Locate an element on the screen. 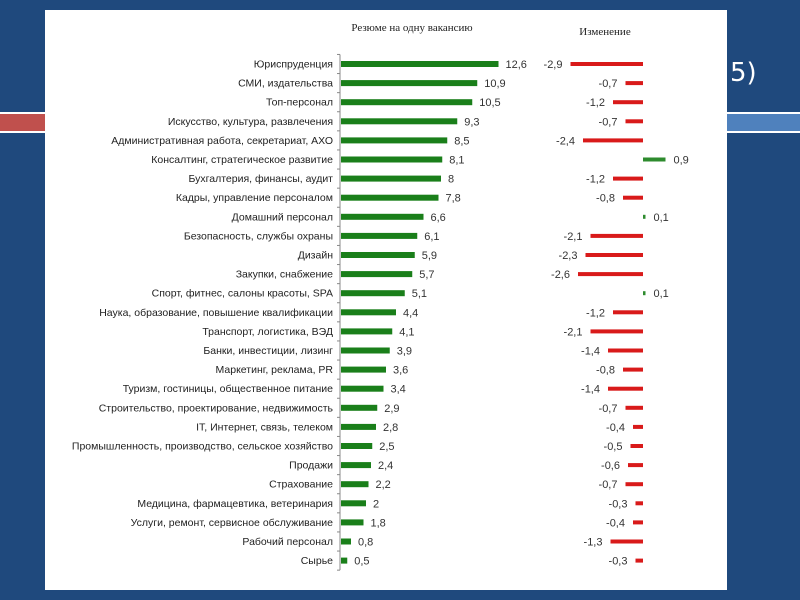 This screenshot has height=600, width=800. resume-value-label: 8,5 is located at coordinates (461, 141).